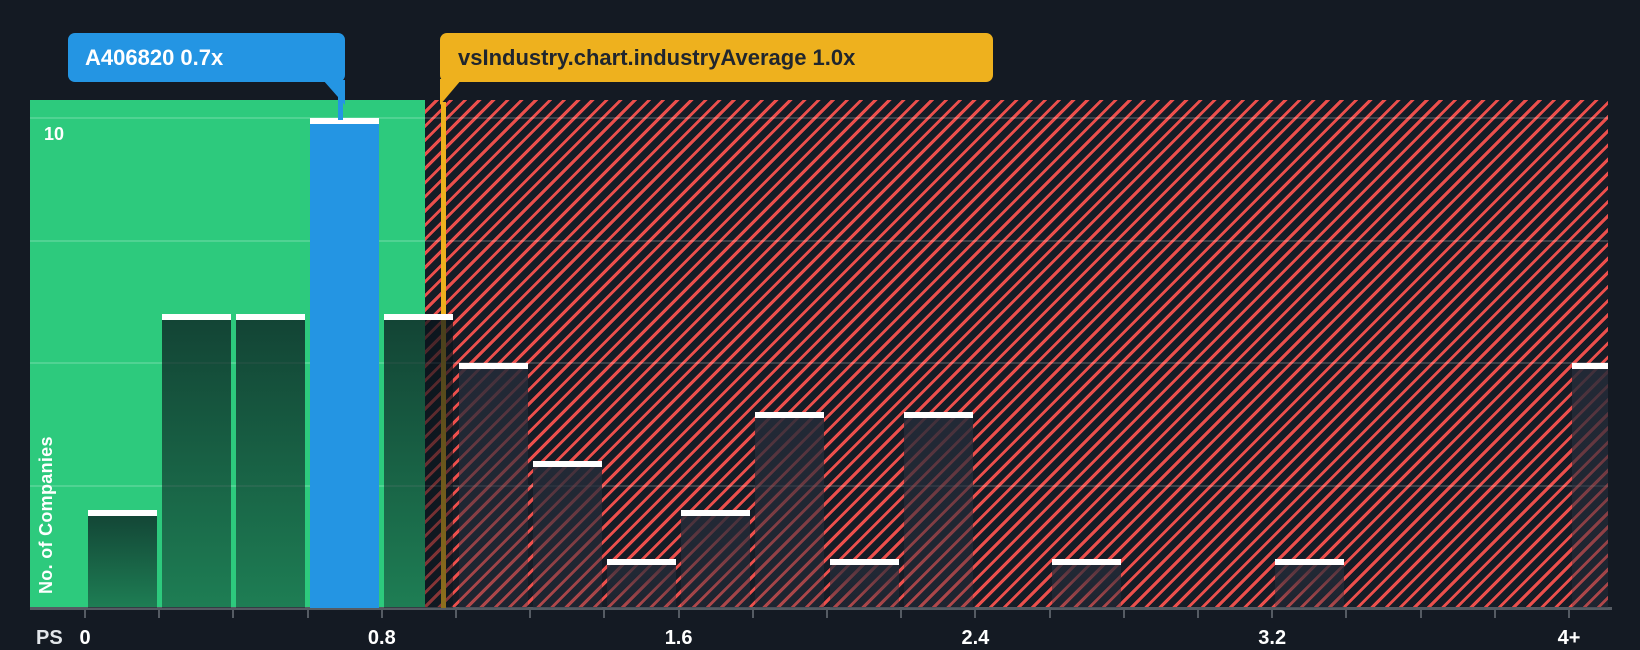  What do you see at coordinates (49, 638) in the screenshot?
I see `x-axis-title: PS` at bounding box center [49, 638].